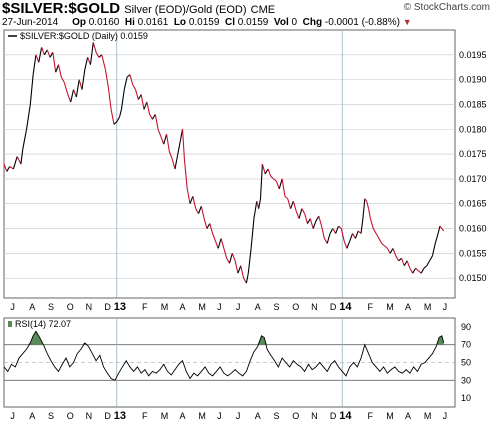  I want to click on close-value: 0.0159, so click(253, 22).